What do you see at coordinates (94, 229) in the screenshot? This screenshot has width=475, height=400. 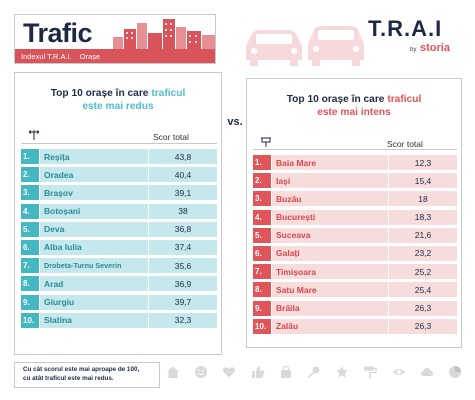 I see `city-name: Deva` at bounding box center [94, 229].